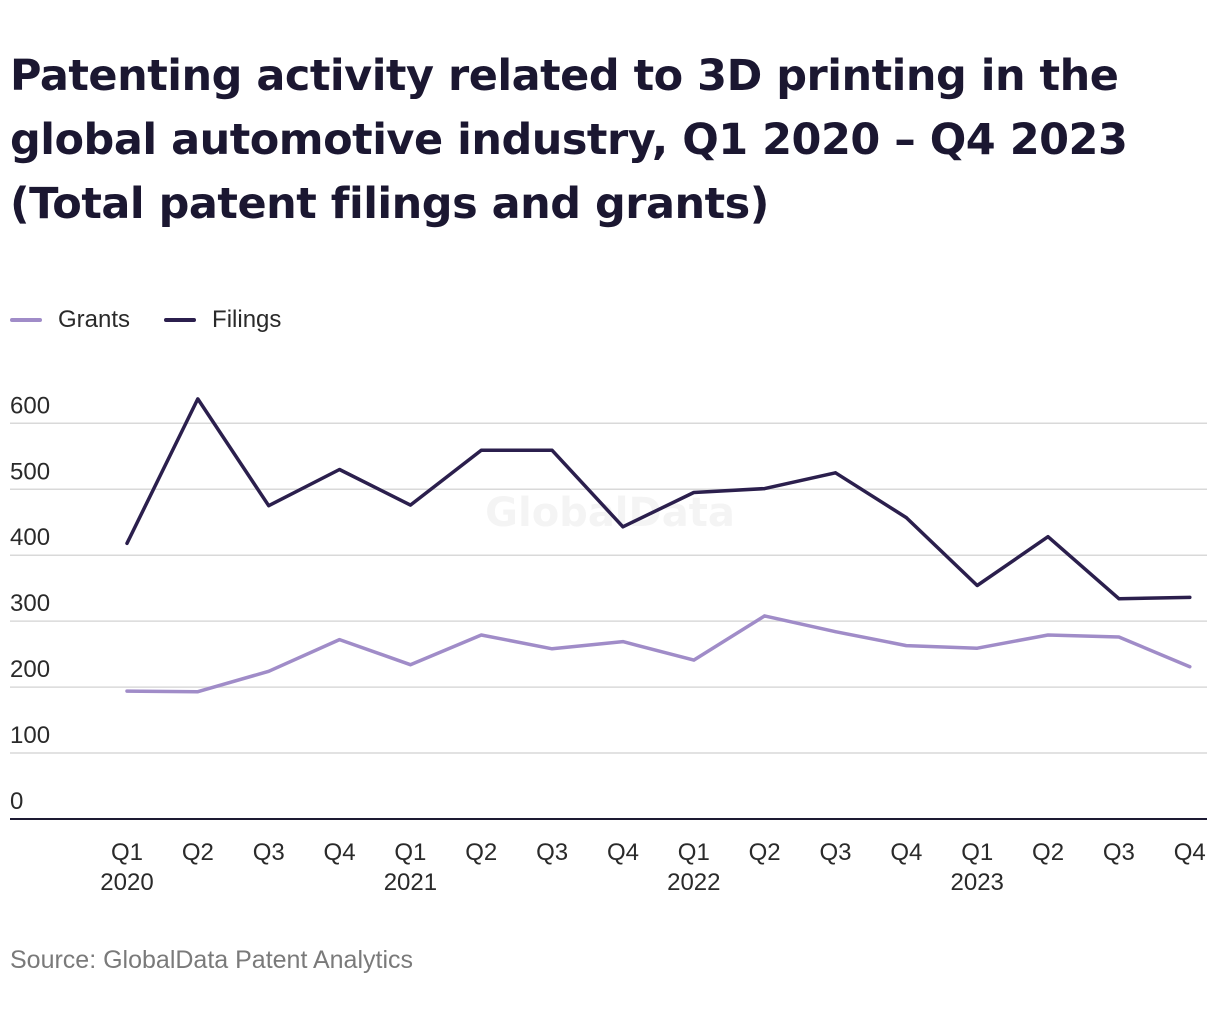 The height and width of the screenshot is (1020, 1220). I want to click on series-line-grants, so click(658, 654).